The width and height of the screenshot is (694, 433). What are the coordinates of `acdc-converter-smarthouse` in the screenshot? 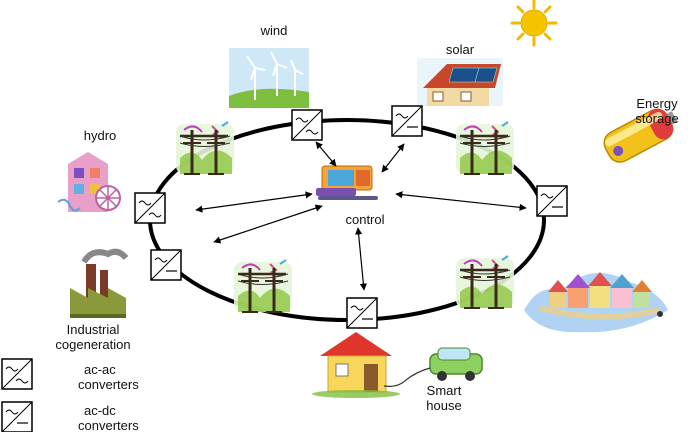 It's located at (362, 313).